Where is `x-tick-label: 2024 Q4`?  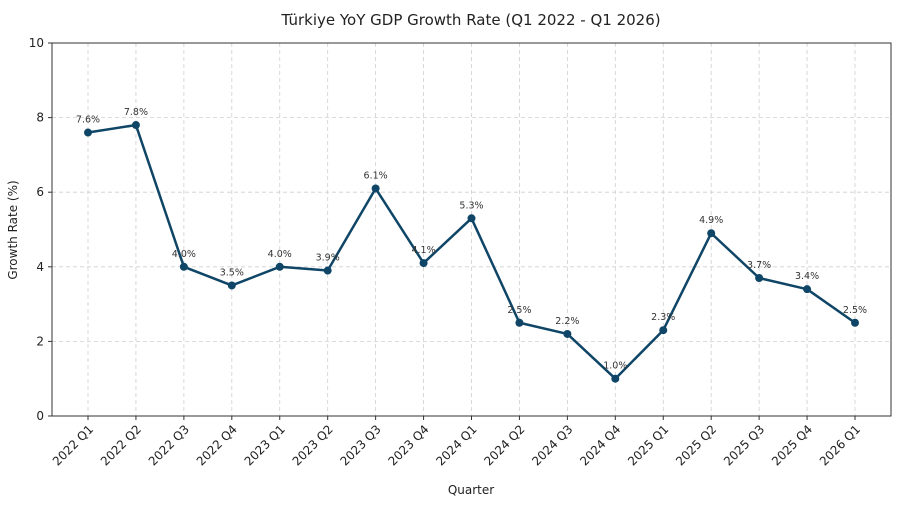 x-tick-label: 2024 Q4 is located at coordinates (600, 445).